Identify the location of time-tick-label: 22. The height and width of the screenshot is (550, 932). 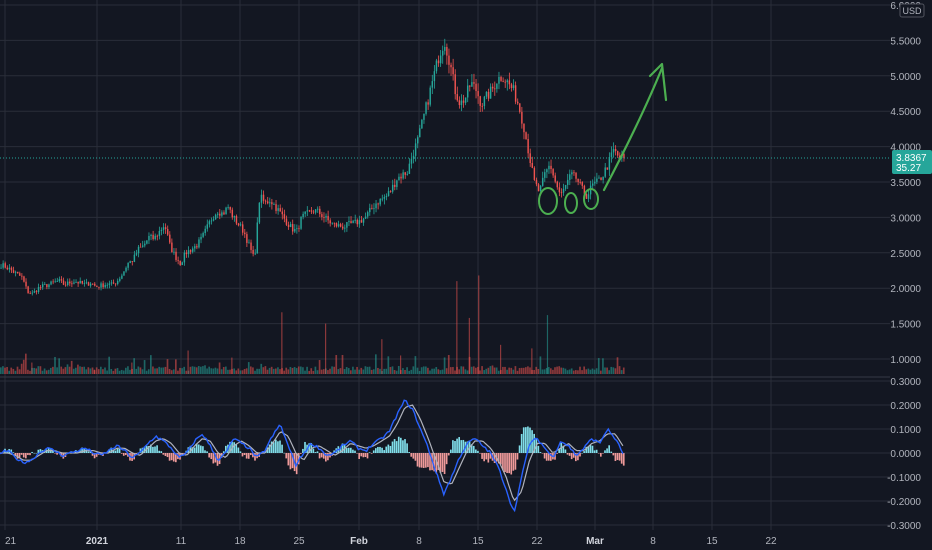
(537, 541).